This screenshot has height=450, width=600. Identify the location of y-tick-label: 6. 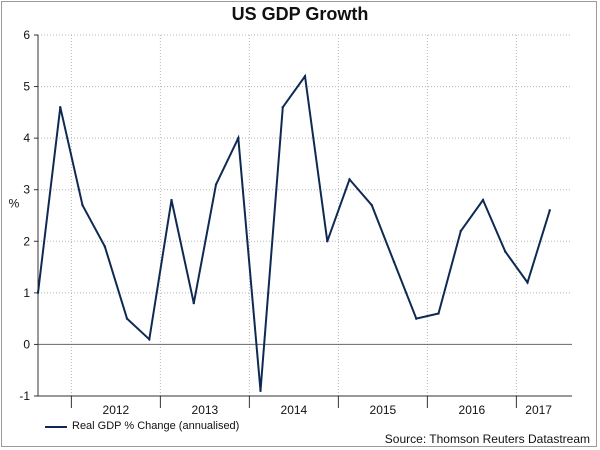
(26, 35).